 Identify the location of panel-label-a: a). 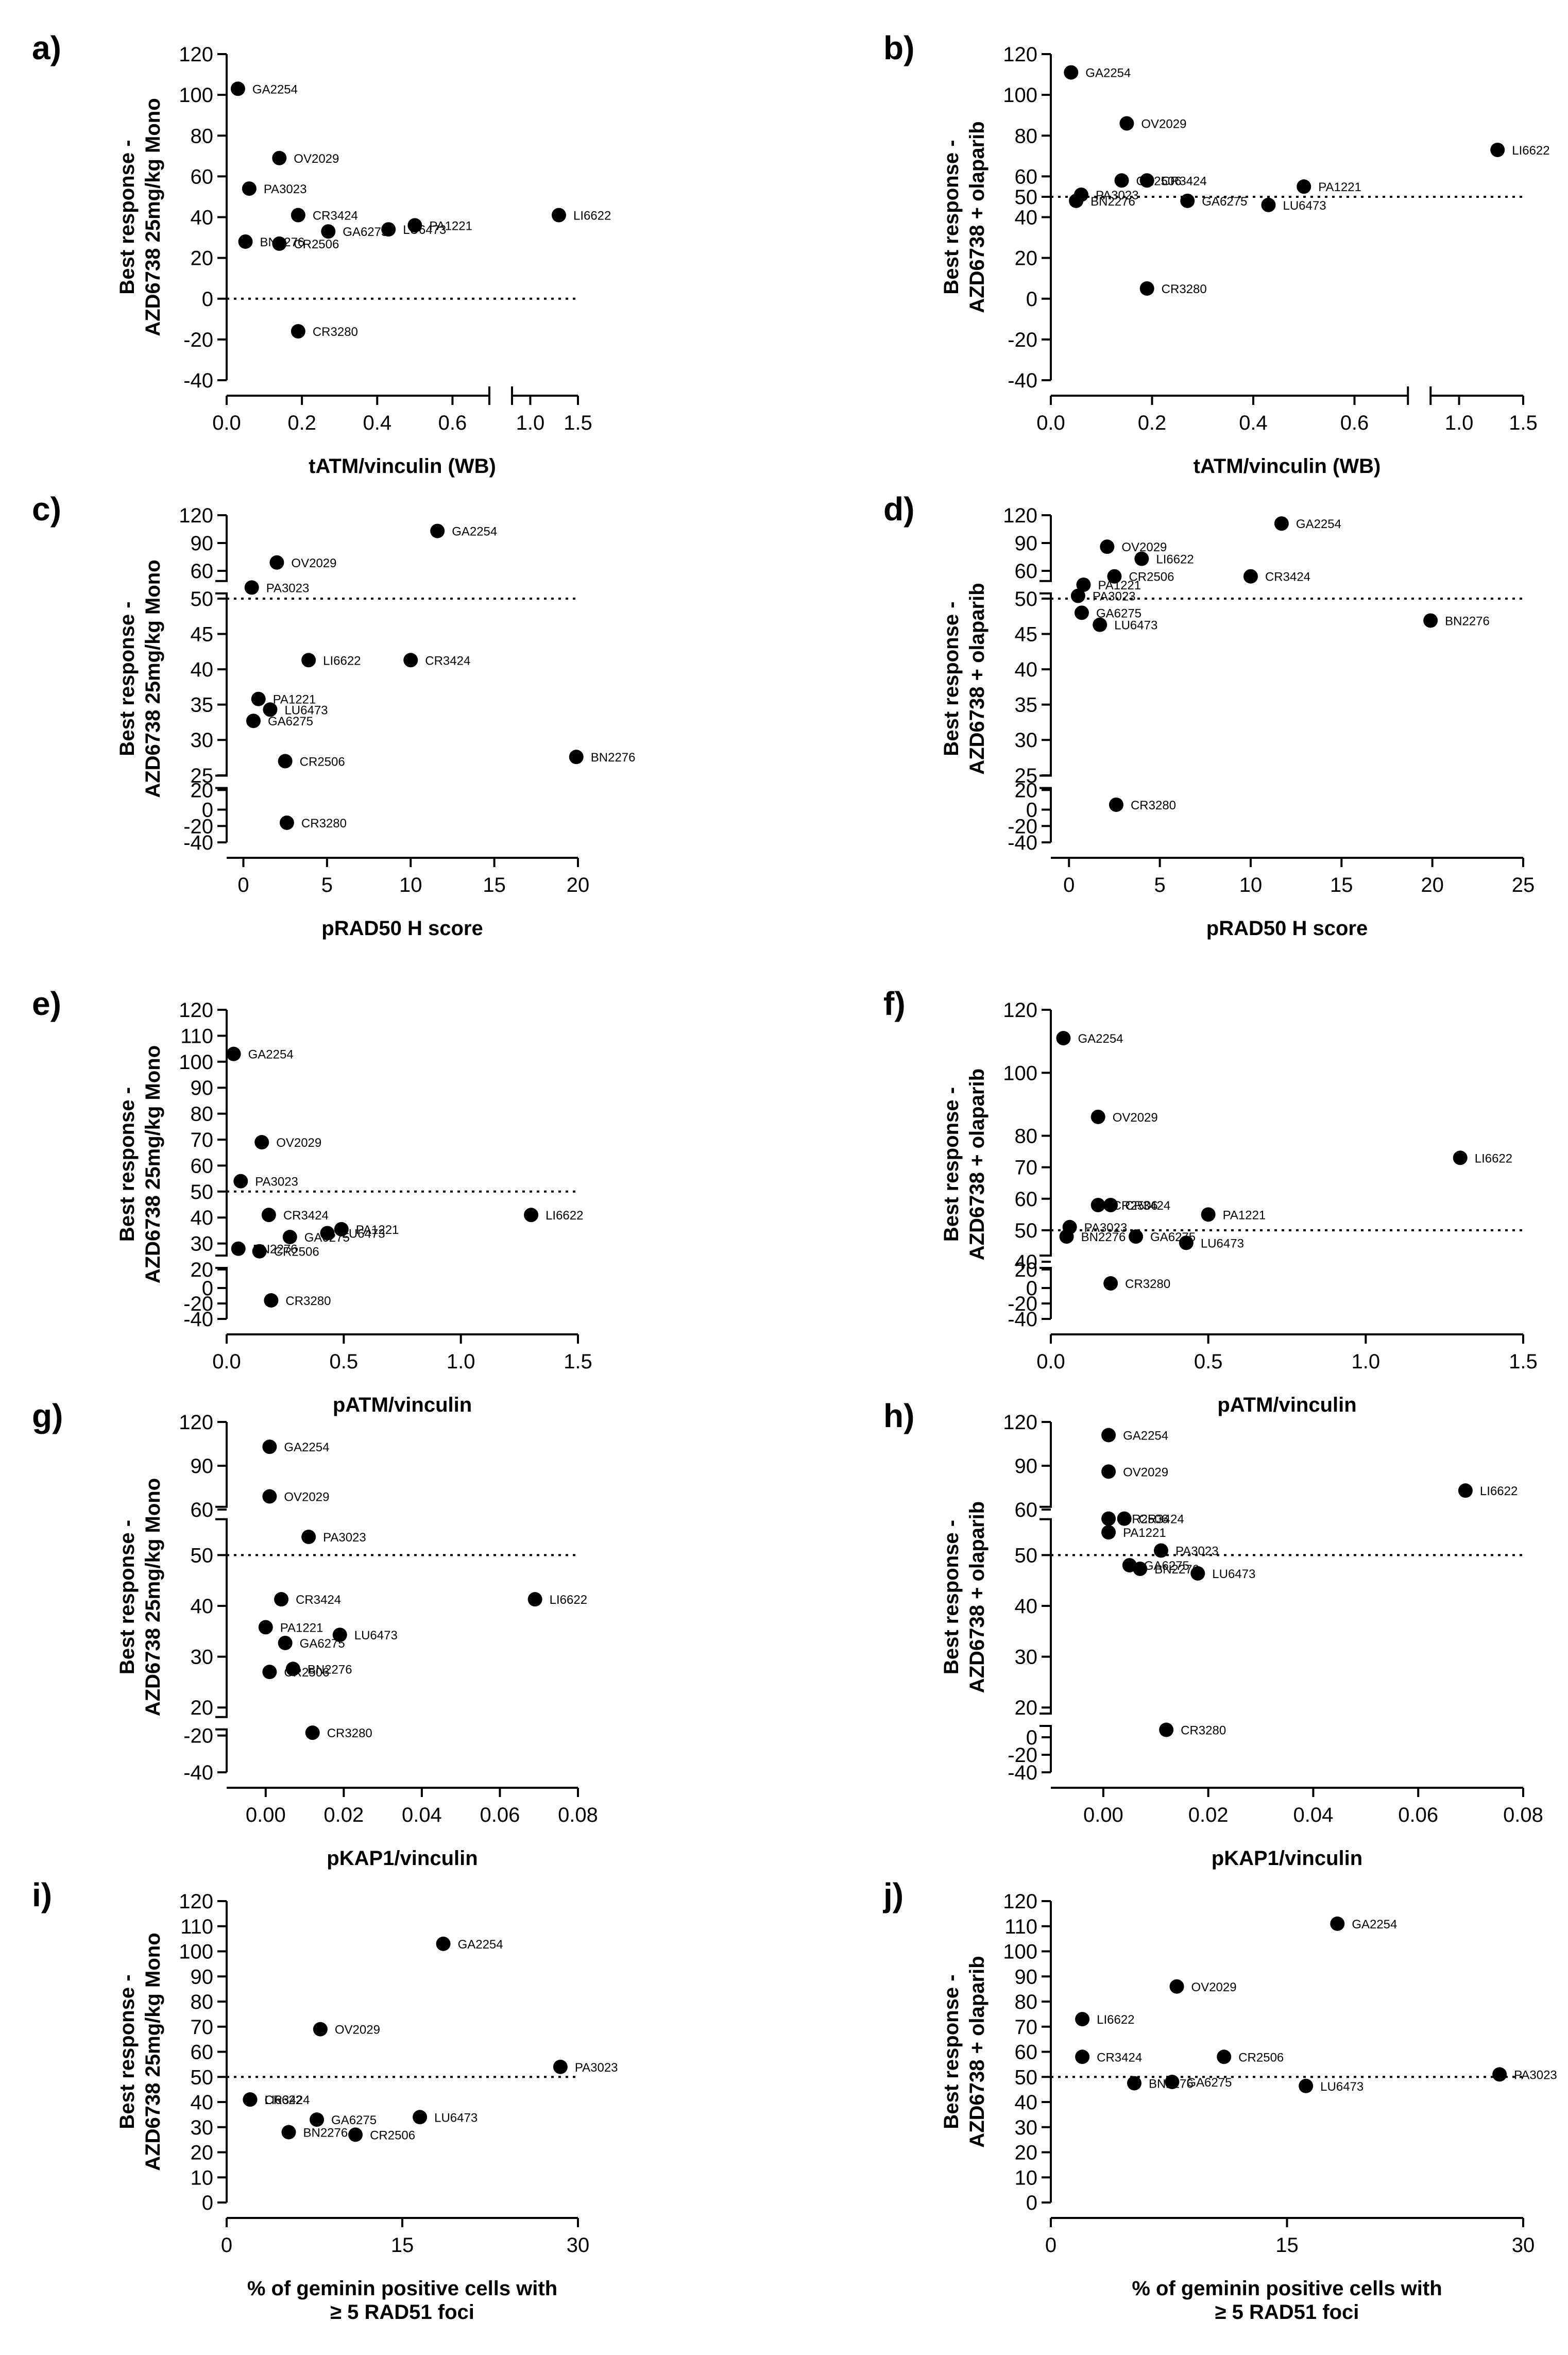
(46, 47).